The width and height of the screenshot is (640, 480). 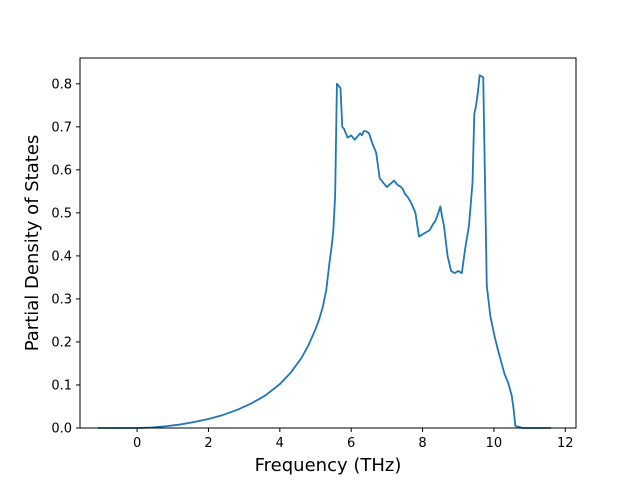 I want to click on y-tick-label: 0.6, so click(x=61, y=170).